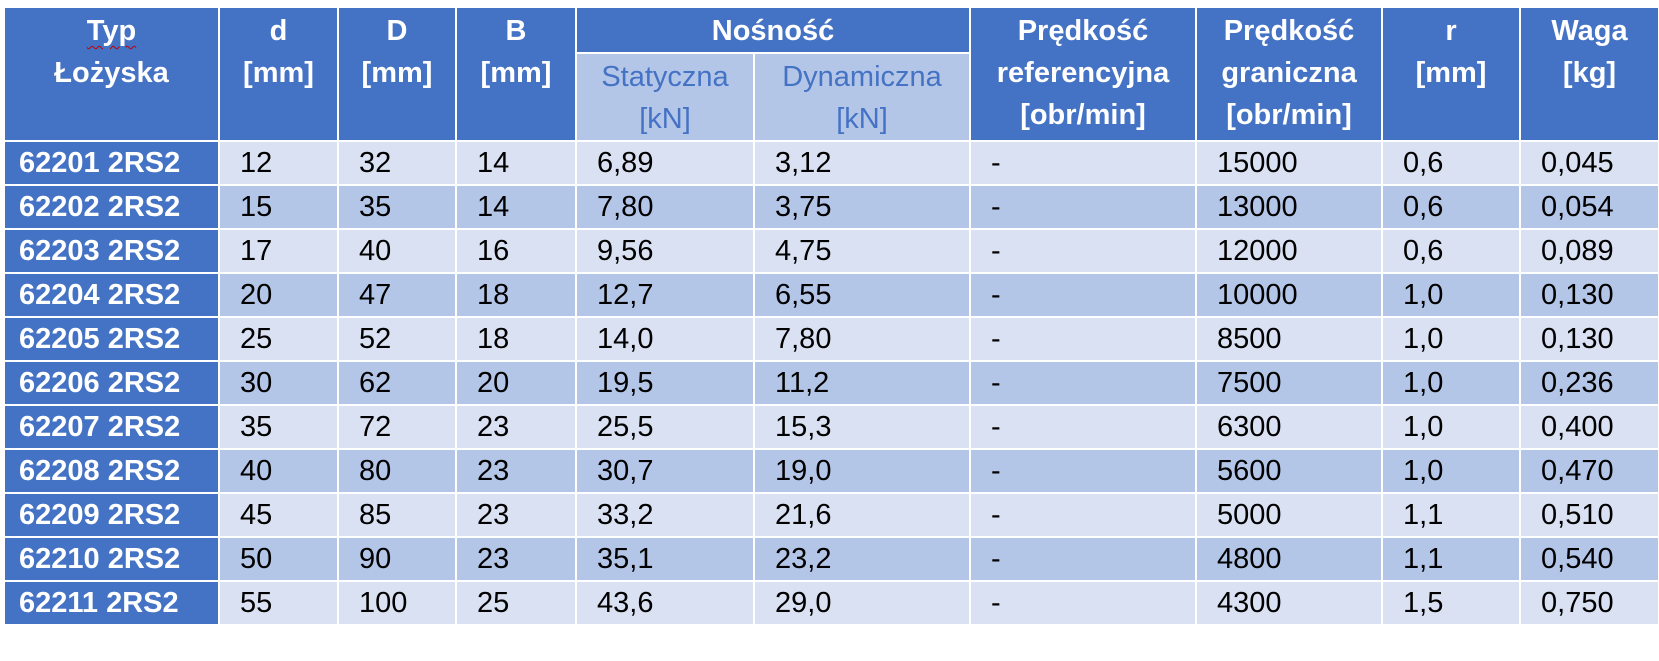  I want to click on cell-waga: 0,510, so click(1589, 515).